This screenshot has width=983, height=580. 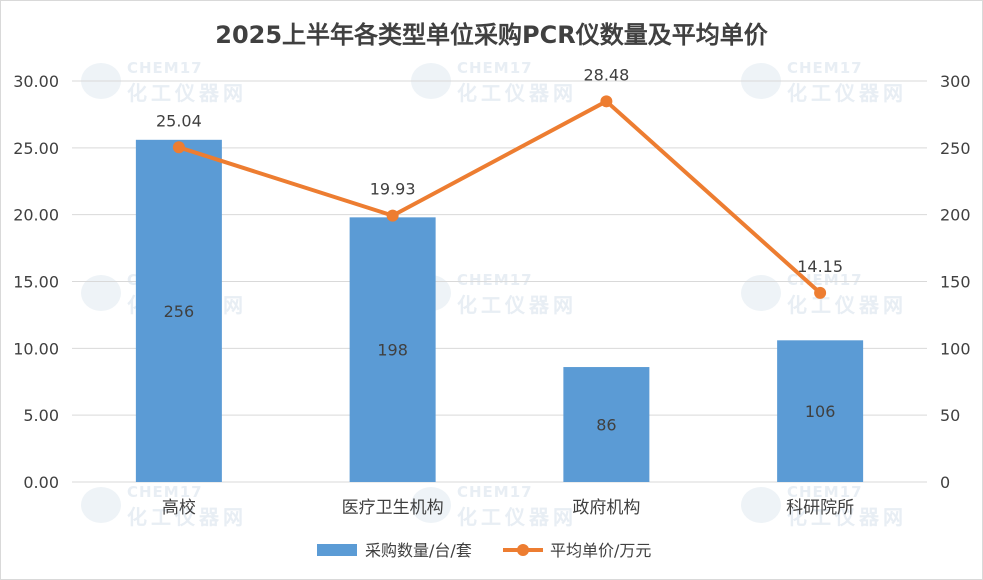 What do you see at coordinates (820, 266) in the screenshot?
I see `line-data-label: 14.15` at bounding box center [820, 266].